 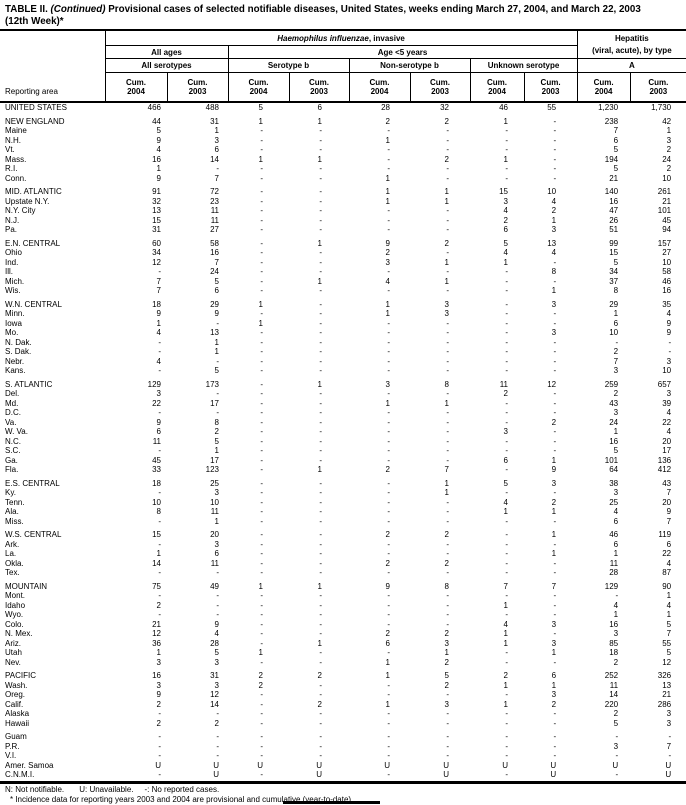 I want to click on value-cell: 18, so click(x=614, y=652).